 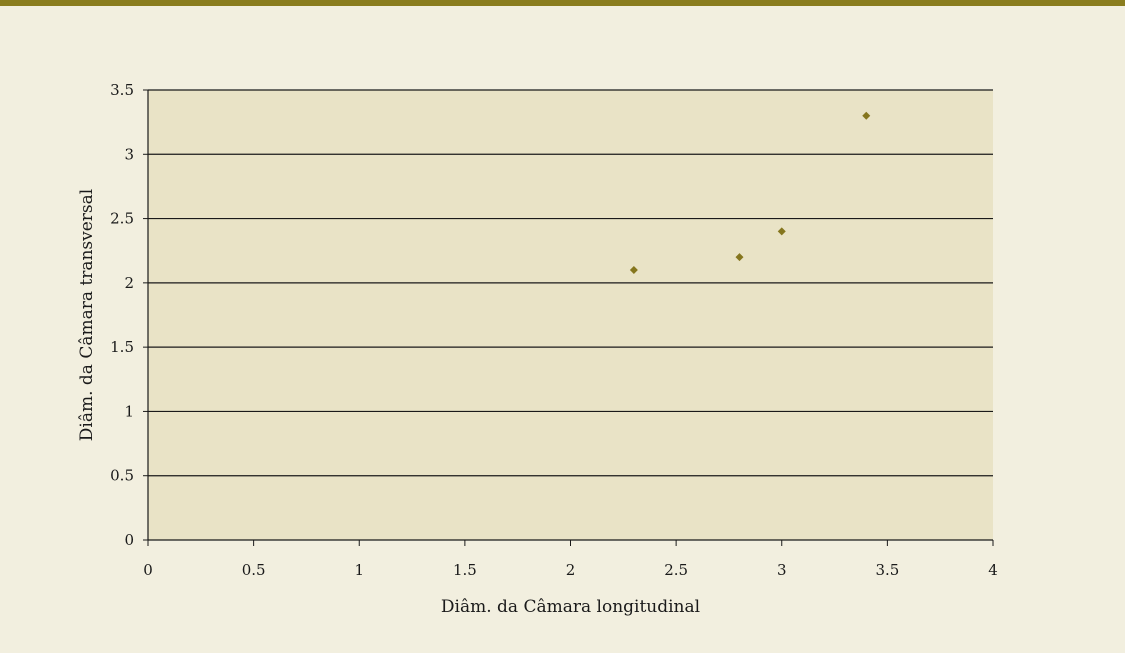 I want to click on x-tick-label: 2, so click(x=571, y=570).